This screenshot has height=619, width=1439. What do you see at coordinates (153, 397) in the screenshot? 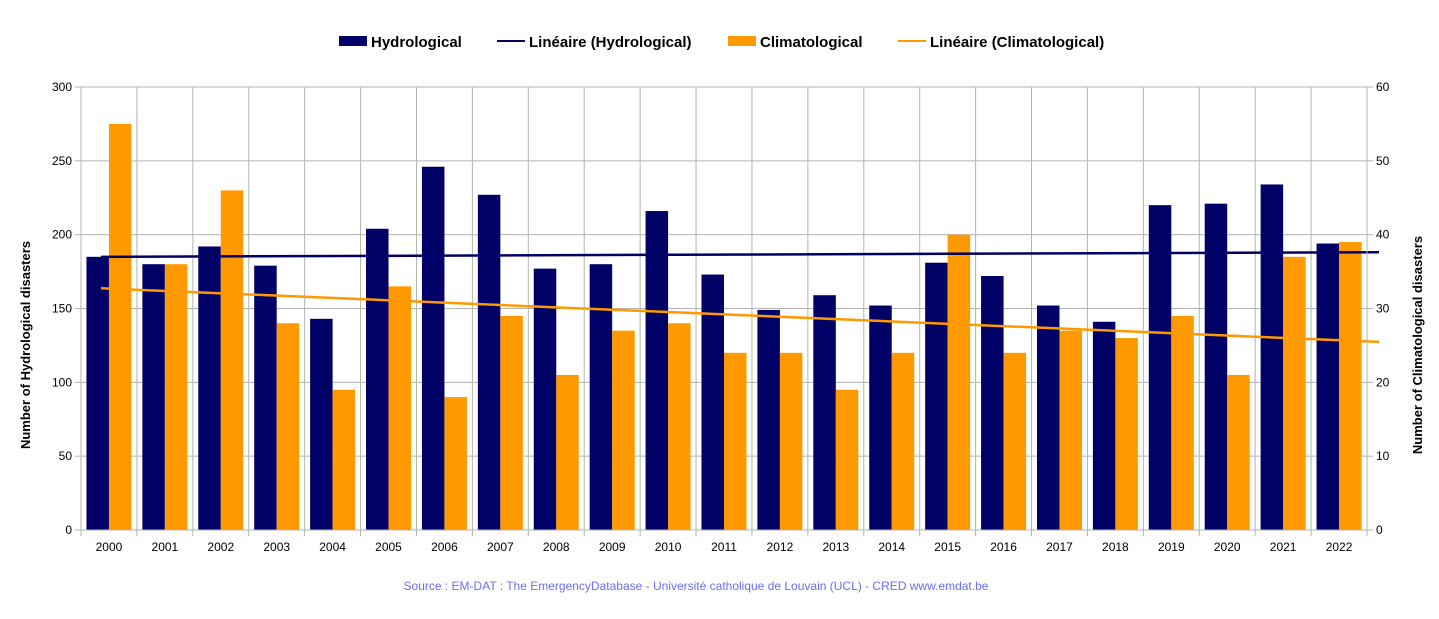
I see `bar-hydrological-2001` at bounding box center [153, 397].